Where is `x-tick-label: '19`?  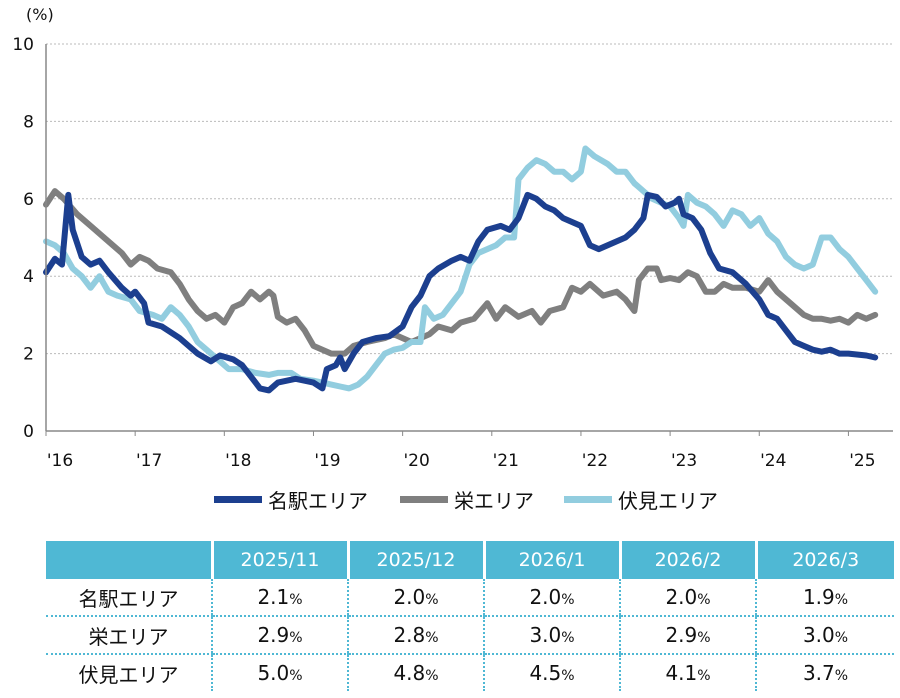
x-tick-label: '19 is located at coordinates (327, 460).